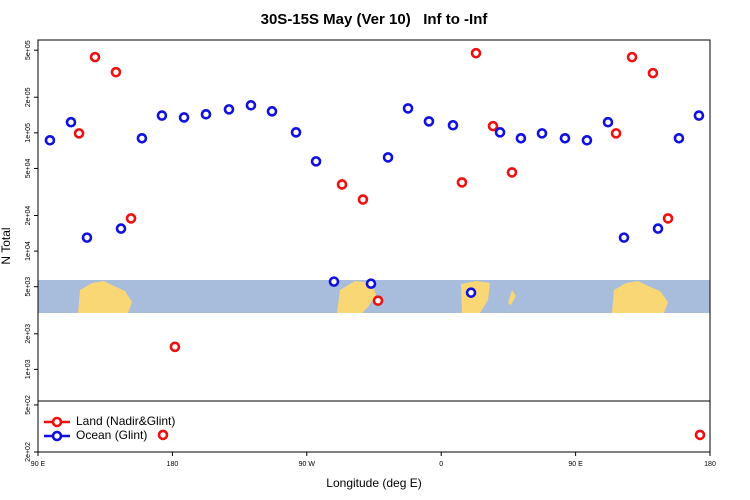  What do you see at coordinates (28, 169) in the screenshot?
I see `y-tick-label: 5e+04` at bounding box center [28, 169].